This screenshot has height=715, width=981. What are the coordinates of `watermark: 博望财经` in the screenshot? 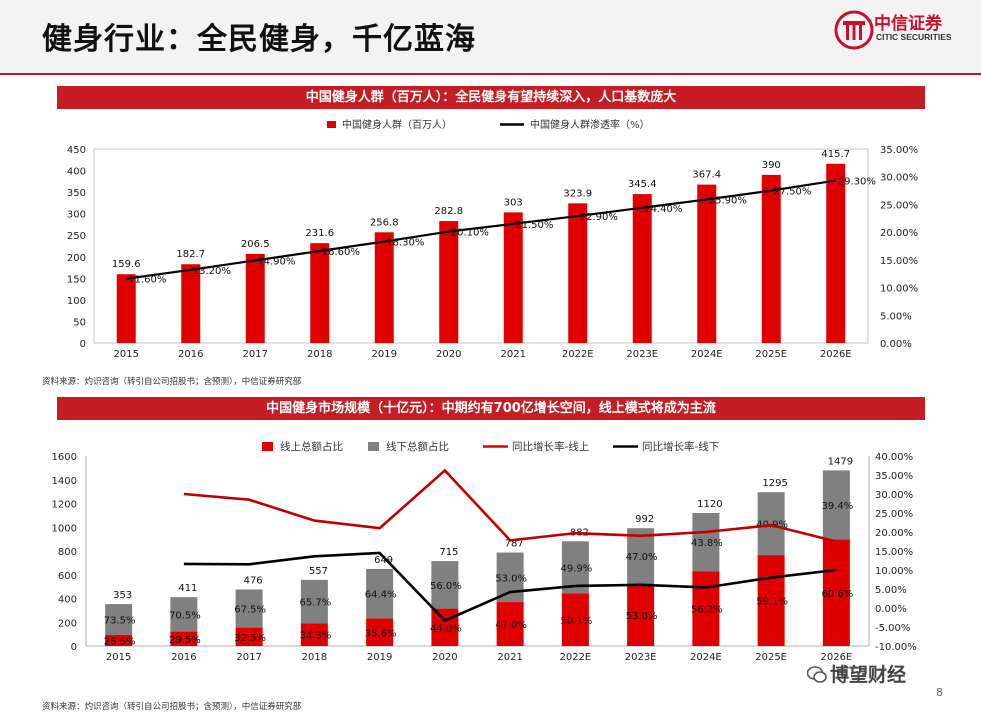 It's located at (868, 675).